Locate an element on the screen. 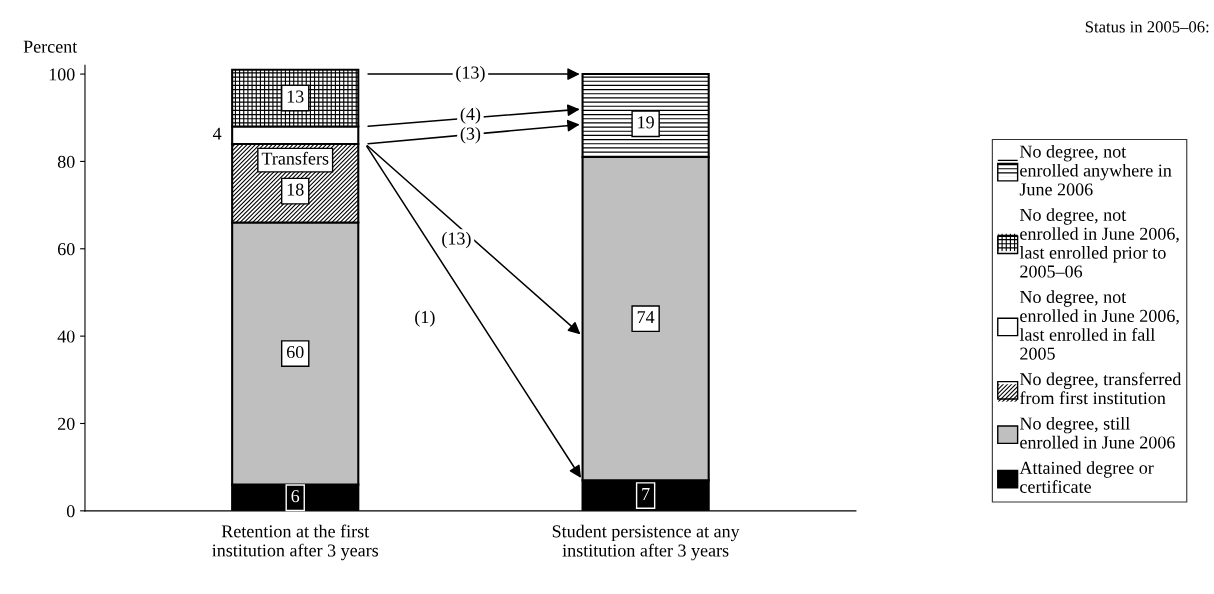 The width and height of the screenshot is (1214, 594). y-tick-label: 20 is located at coordinates (66, 423).